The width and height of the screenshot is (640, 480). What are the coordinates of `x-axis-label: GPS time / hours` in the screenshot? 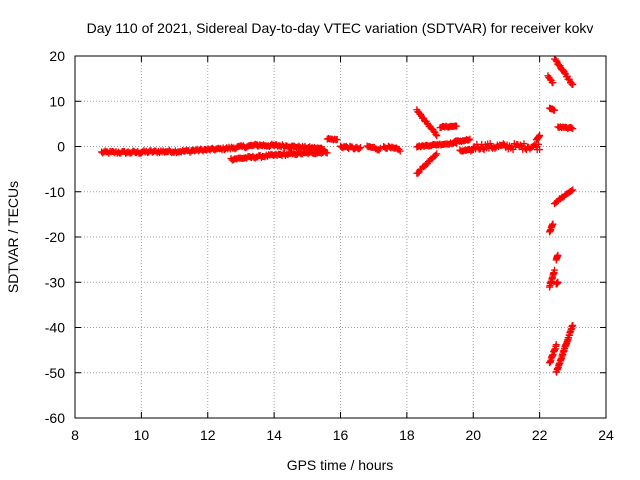 It's located at (340, 465).